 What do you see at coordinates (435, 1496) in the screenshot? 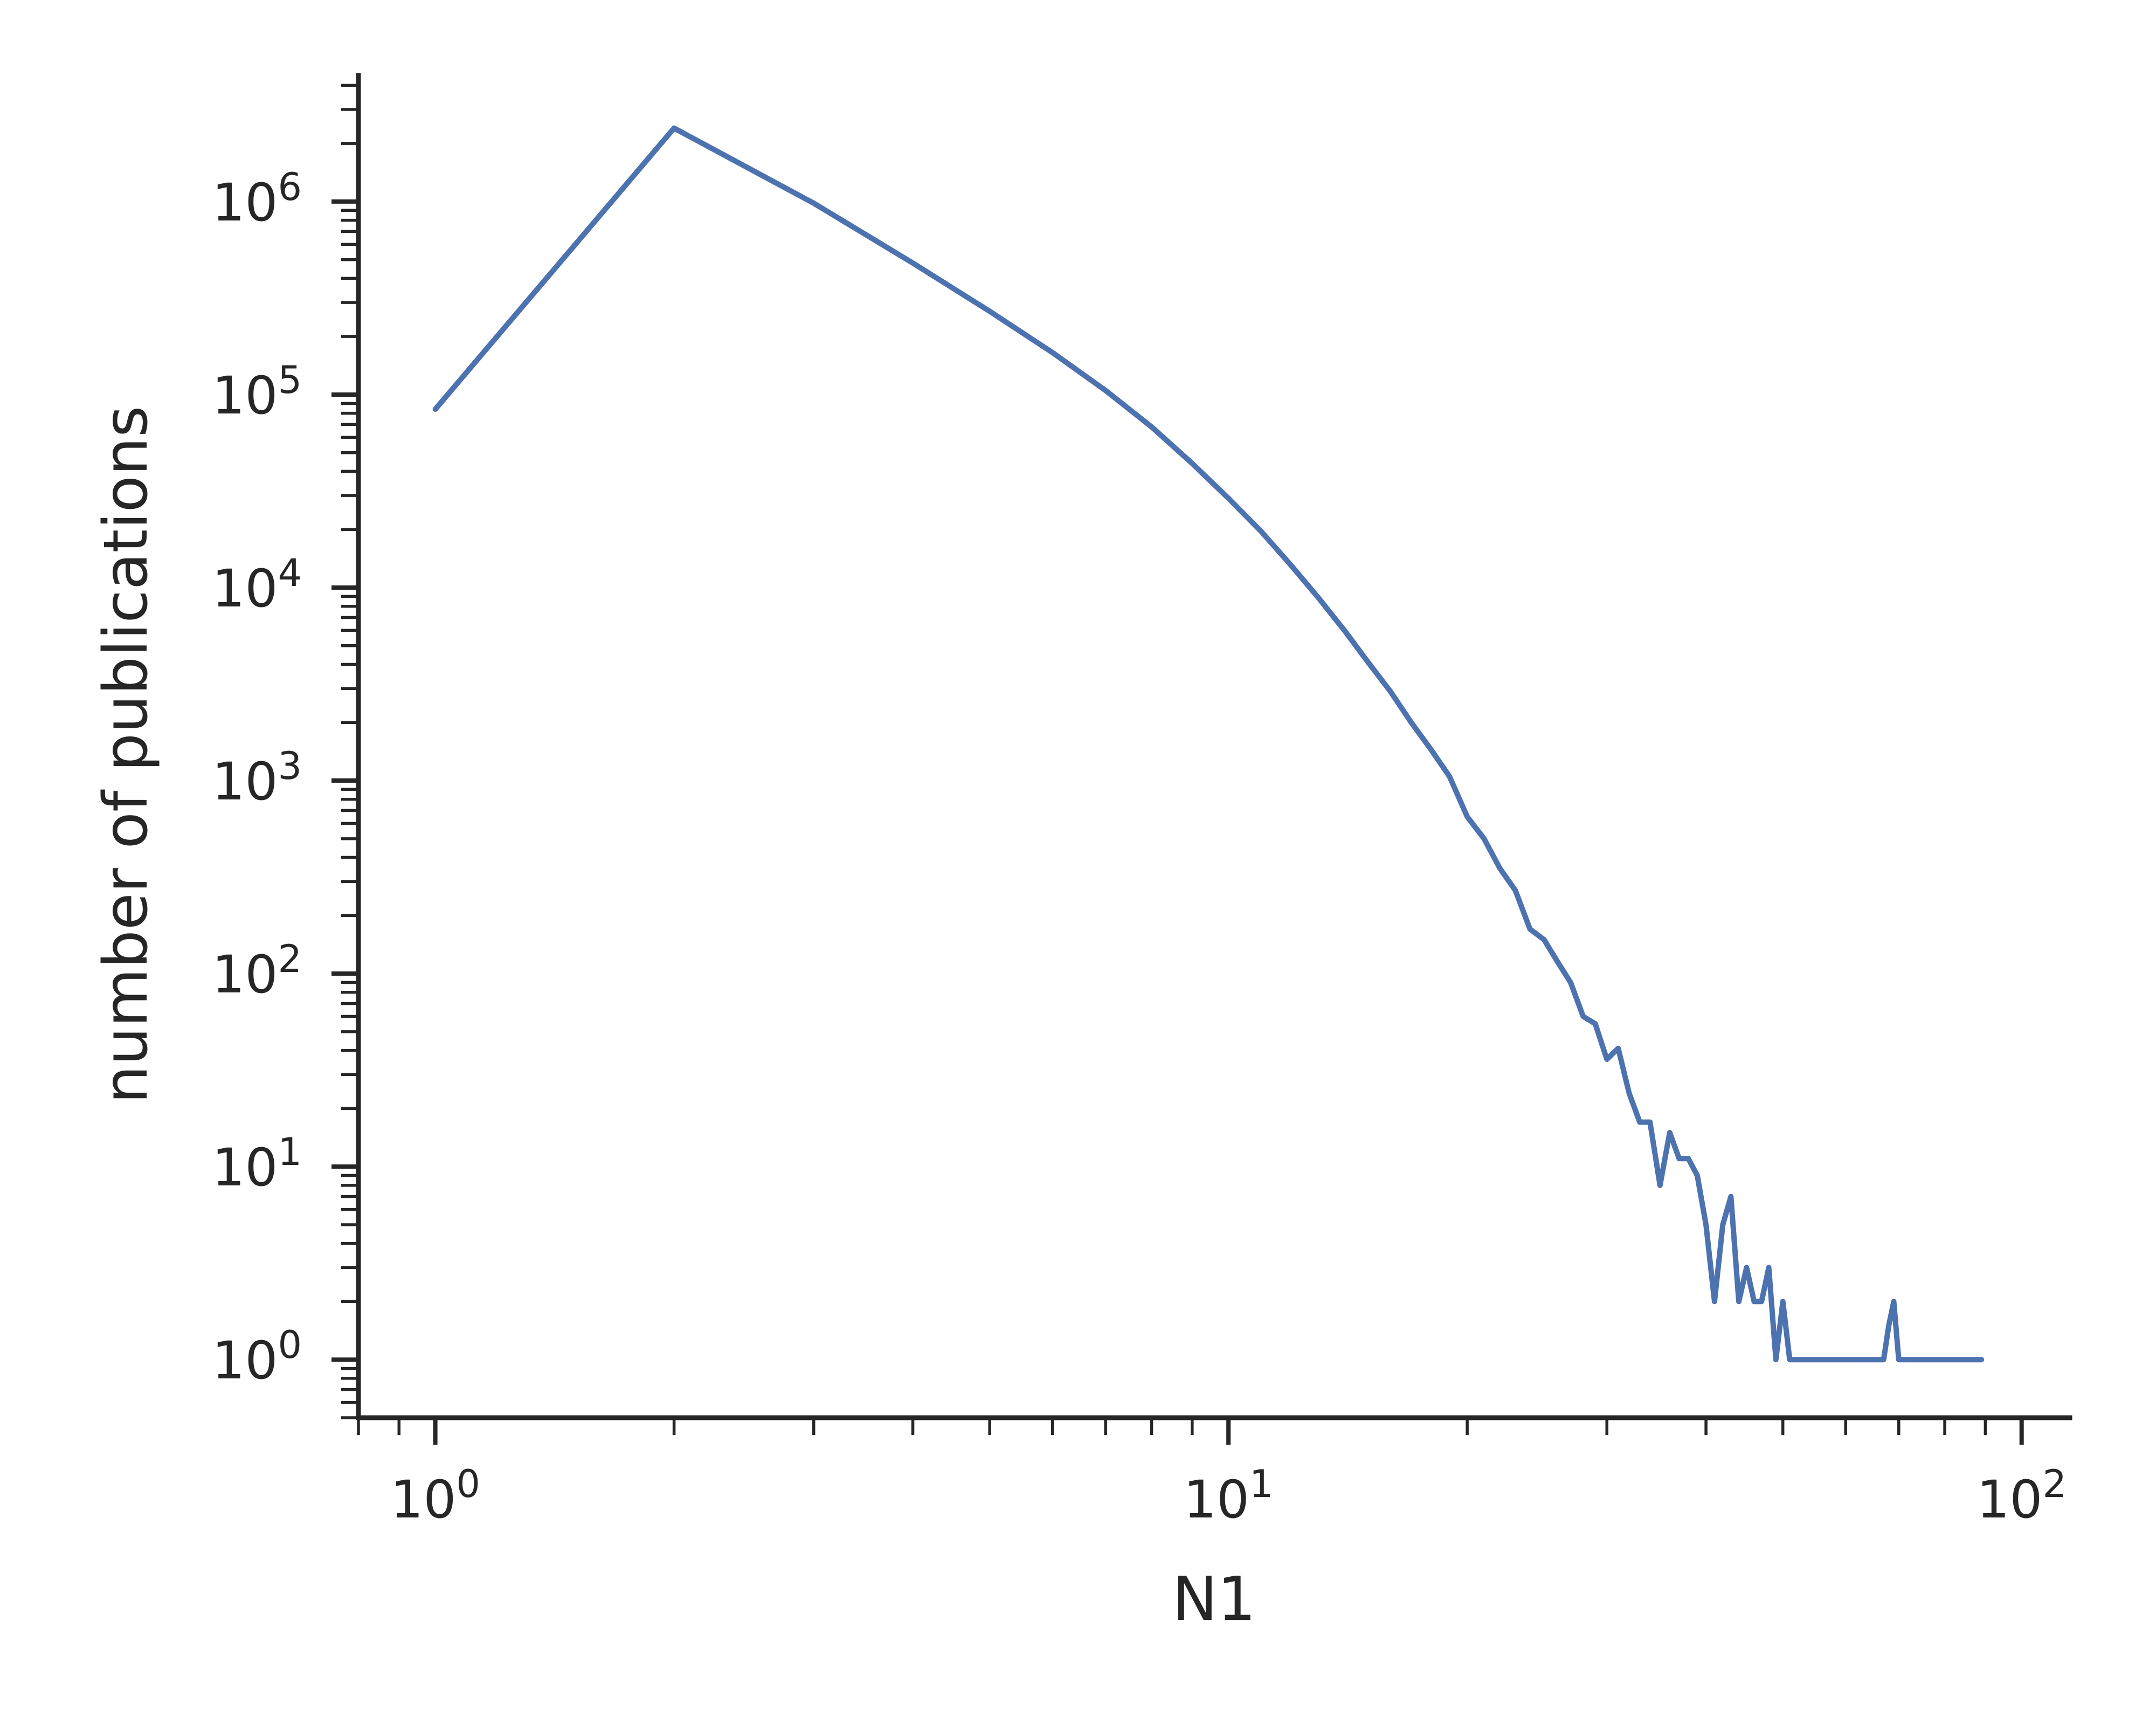
I see `x-tick-label: 100` at bounding box center [435, 1496].